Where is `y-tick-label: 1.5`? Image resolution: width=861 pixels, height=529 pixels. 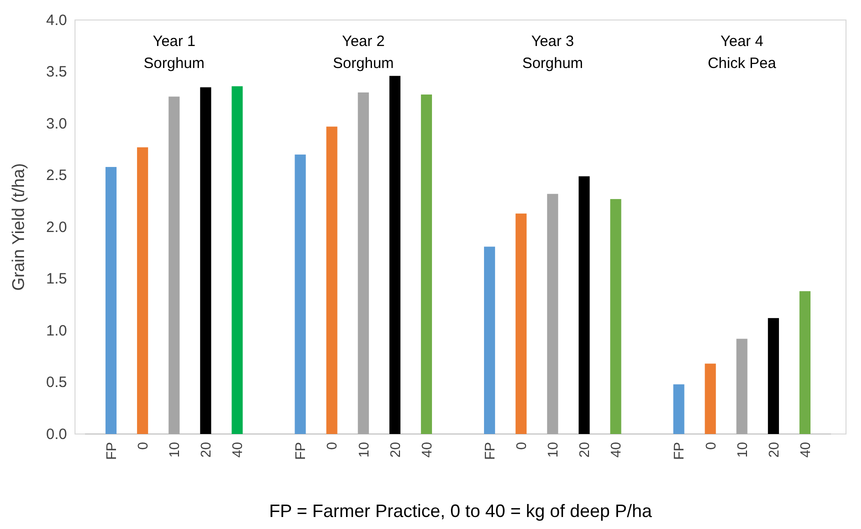 y-tick-label: 1.5 is located at coordinates (56, 279).